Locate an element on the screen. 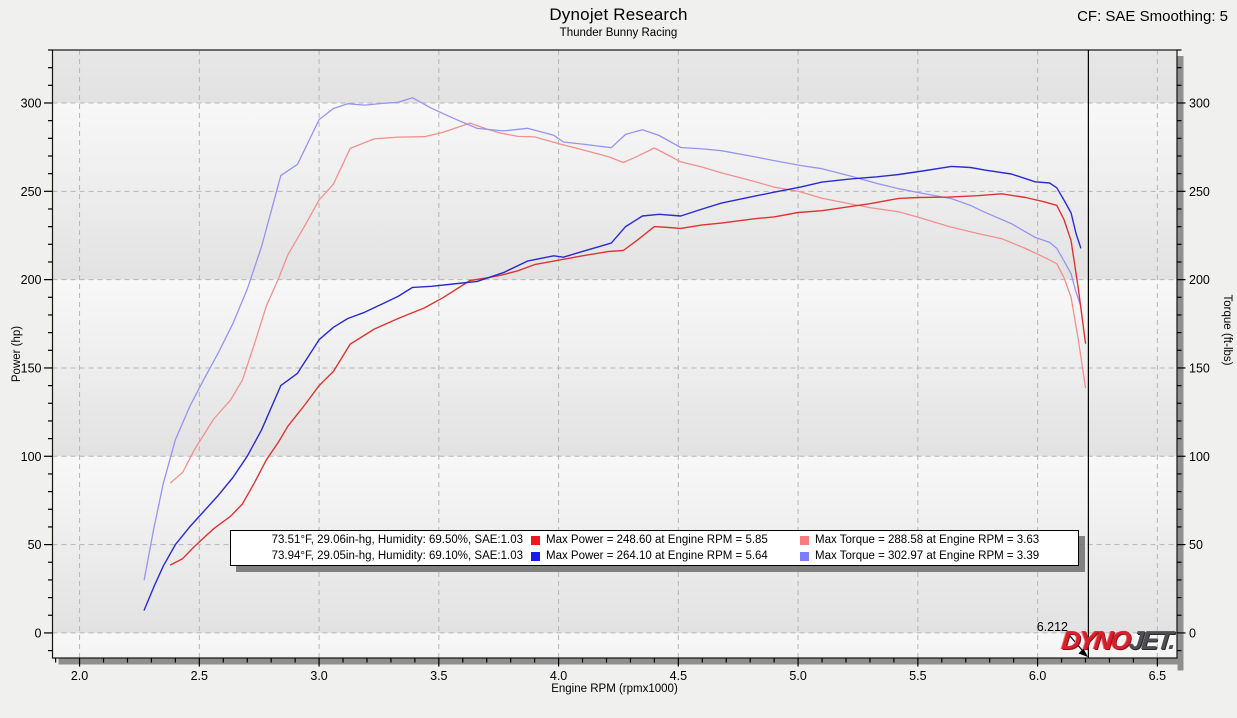 The height and width of the screenshot is (718, 1237). right-axis-title-area: Torque (ft-lbs) is located at coordinates (1227, 359).